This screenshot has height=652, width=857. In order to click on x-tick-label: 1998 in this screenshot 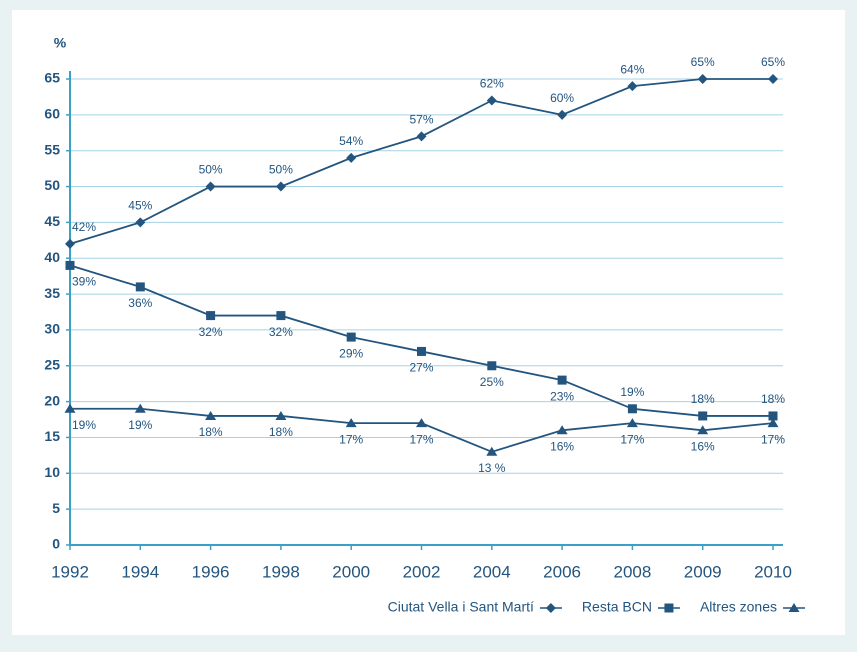, I will do `click(281, 571)`.